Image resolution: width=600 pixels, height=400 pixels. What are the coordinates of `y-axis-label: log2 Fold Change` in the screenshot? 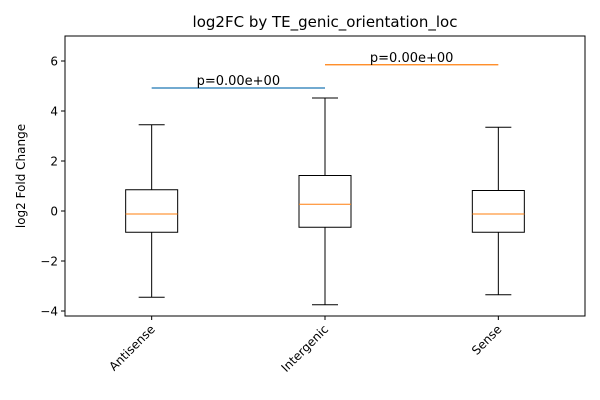 It's located at (21, 176).